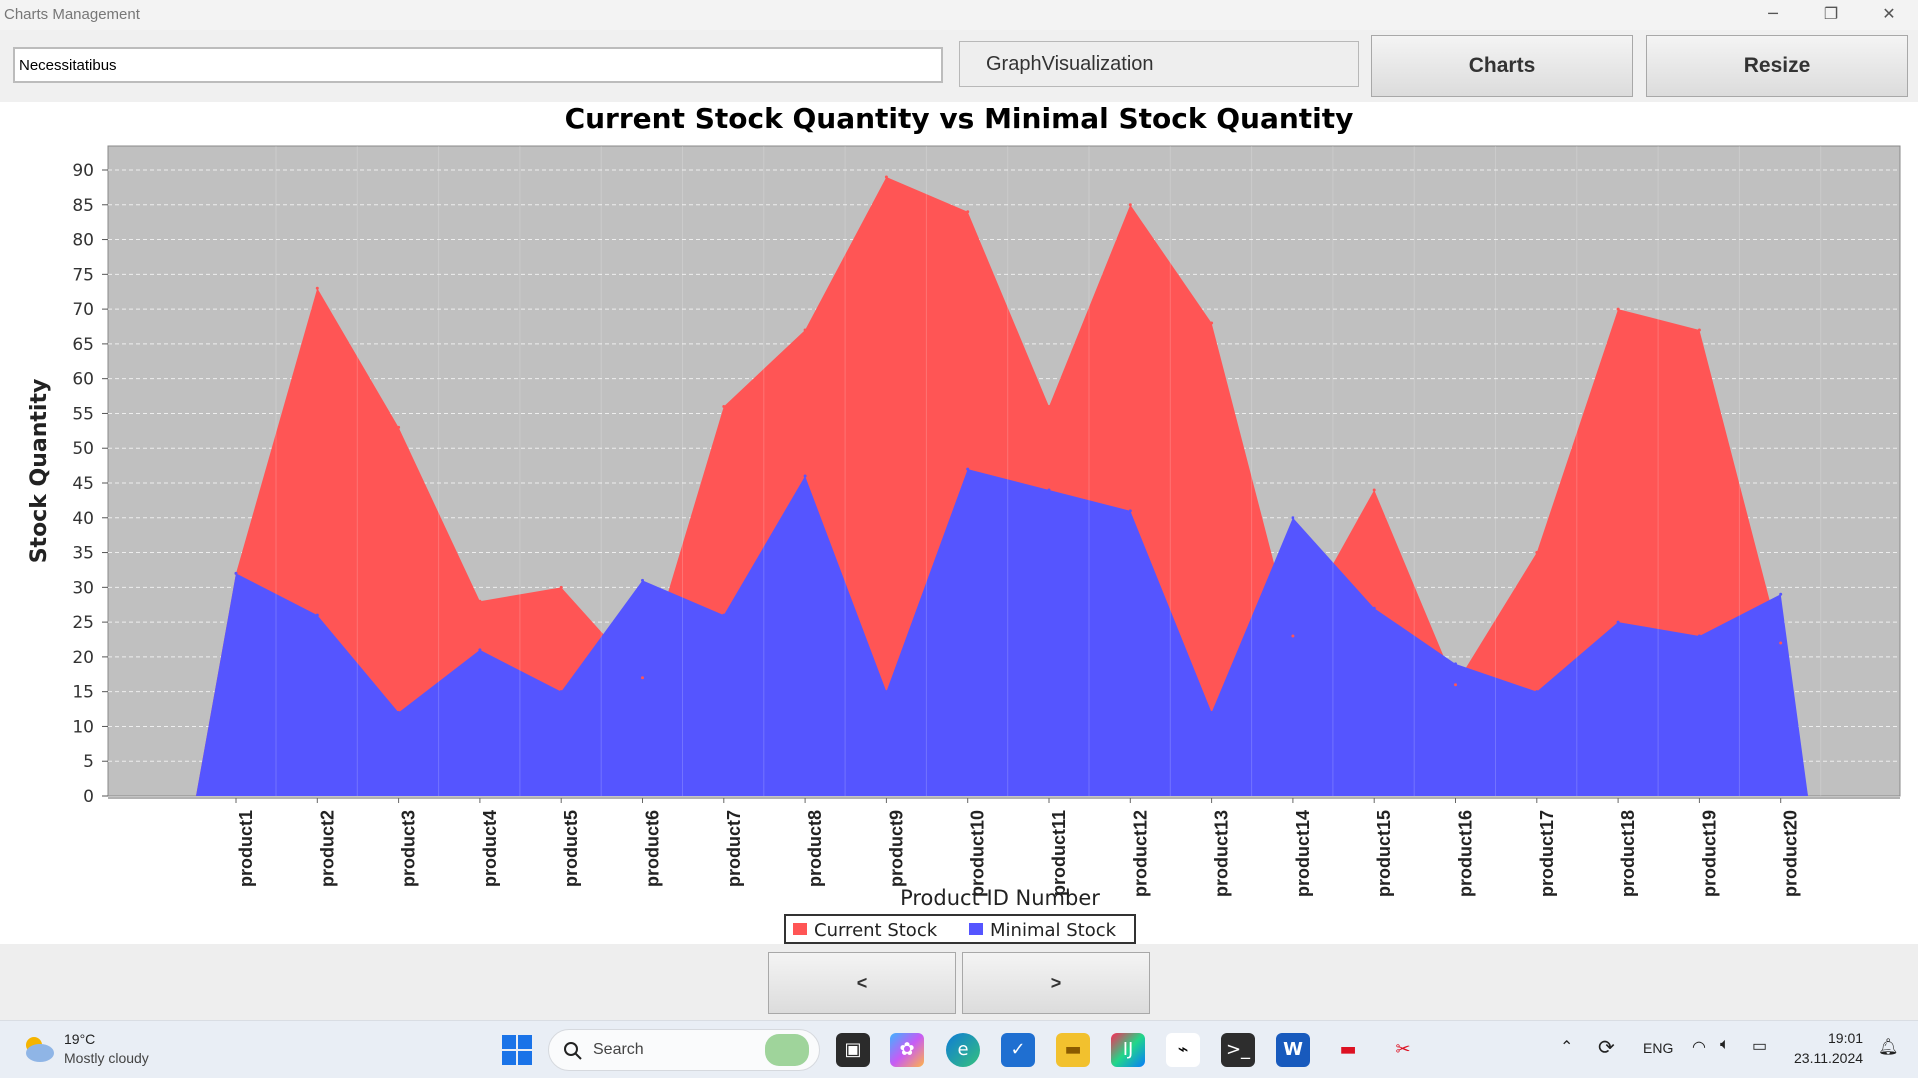 This screenshot has width=1918, height=1078. What do you see at coordinates (959, 15) in the screenshot?
I see `title-bar: Charts Management ─ ❐ ✕` at bounding box center [959, 15].